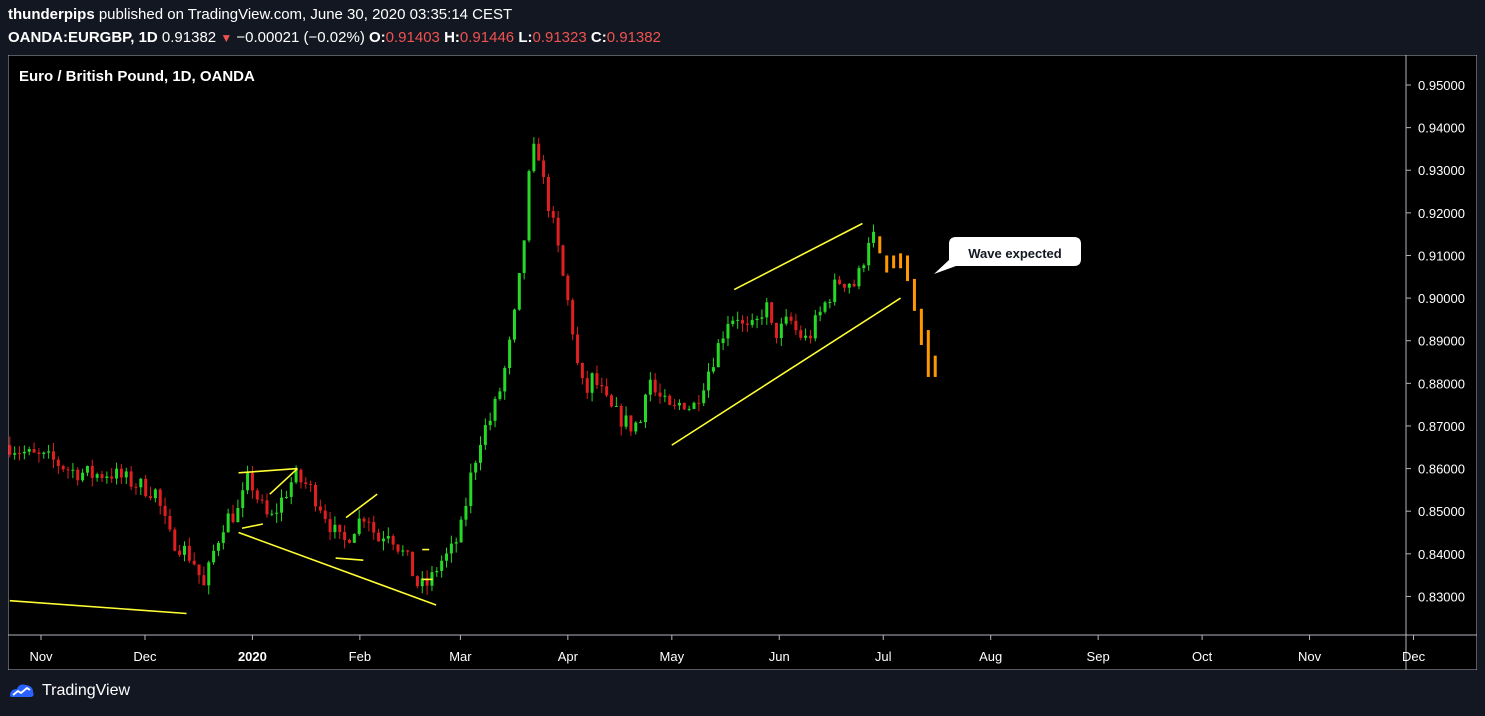  What do you see at coordinates (51, 14) in the screenshot?
I see `author-name: thunderpips` at bounding box center [51, 14].